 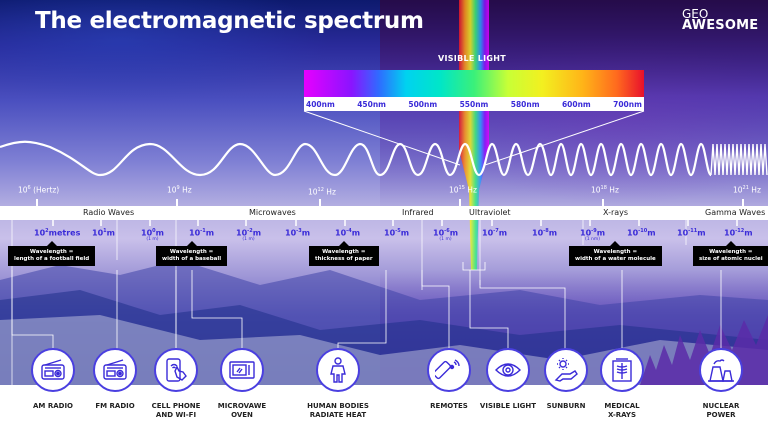 I want to click on bottom-label-strip, so click(x=384, y=408).